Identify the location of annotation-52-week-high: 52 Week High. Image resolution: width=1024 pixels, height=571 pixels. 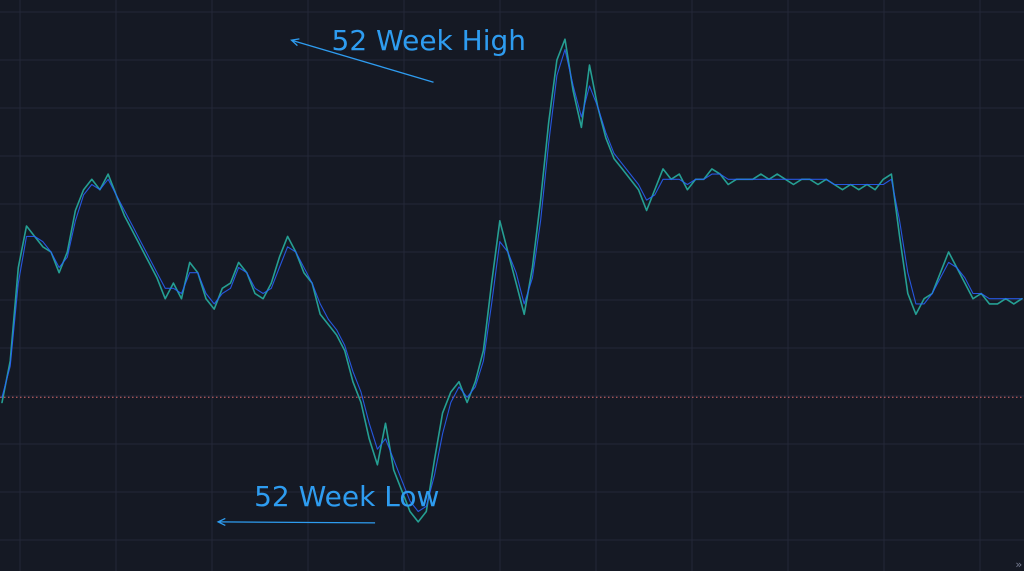
(429, 40).